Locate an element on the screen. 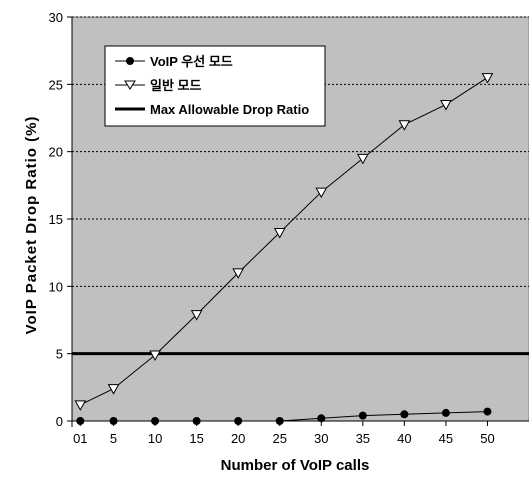 The image size is (529, 482). x-tick-label: 35 is located at coordinates (363, 438).